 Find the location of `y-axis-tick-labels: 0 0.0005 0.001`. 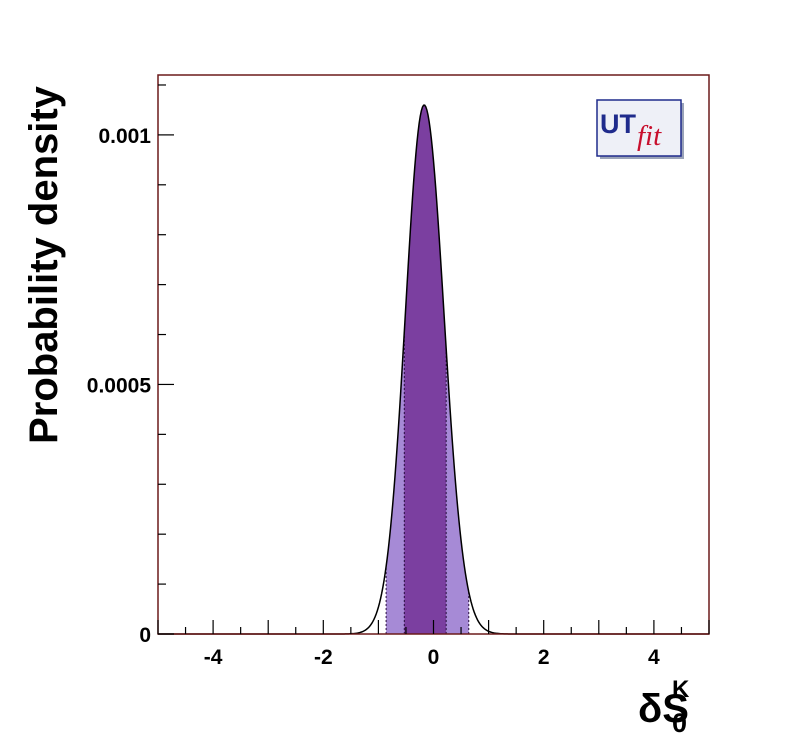

y-axis-tick-labels: 0 0.0005 0.001 is located at coordinates (119, 386).